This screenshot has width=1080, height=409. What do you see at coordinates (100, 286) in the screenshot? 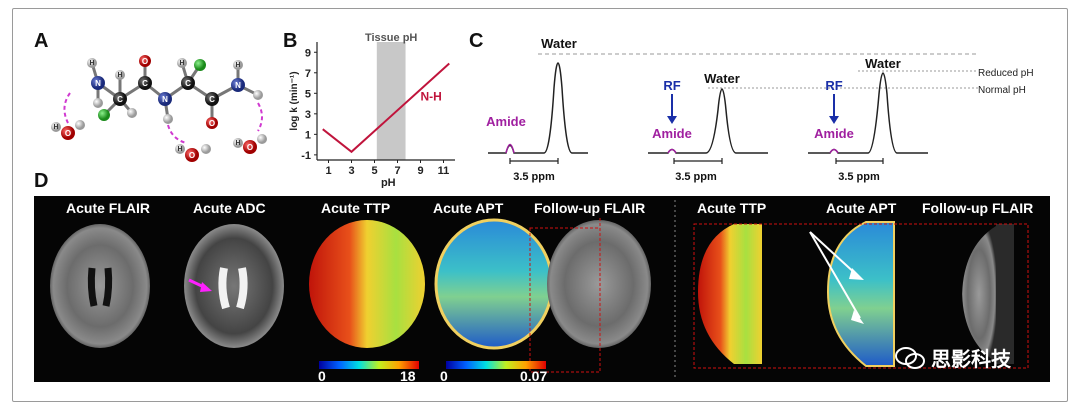
I see `flair-brain` at bounding box center [100, 286].